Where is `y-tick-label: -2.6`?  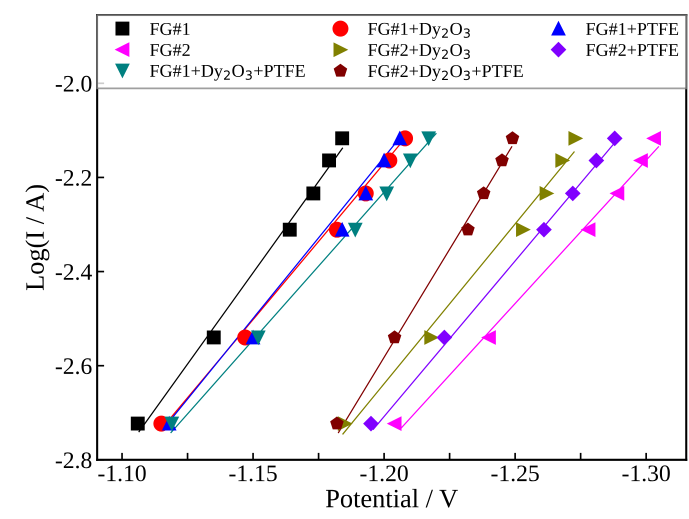 y-tick-label: -2.6 is located at coordinates (74, 366).